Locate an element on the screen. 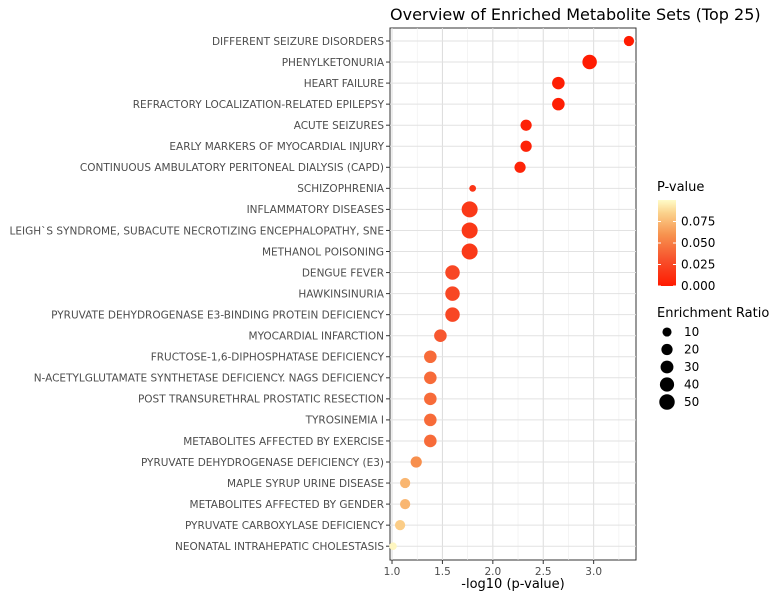 The height and width of the screenshot is (597, 781). size-legend-label: 30 is located at coordinates (691, 367).